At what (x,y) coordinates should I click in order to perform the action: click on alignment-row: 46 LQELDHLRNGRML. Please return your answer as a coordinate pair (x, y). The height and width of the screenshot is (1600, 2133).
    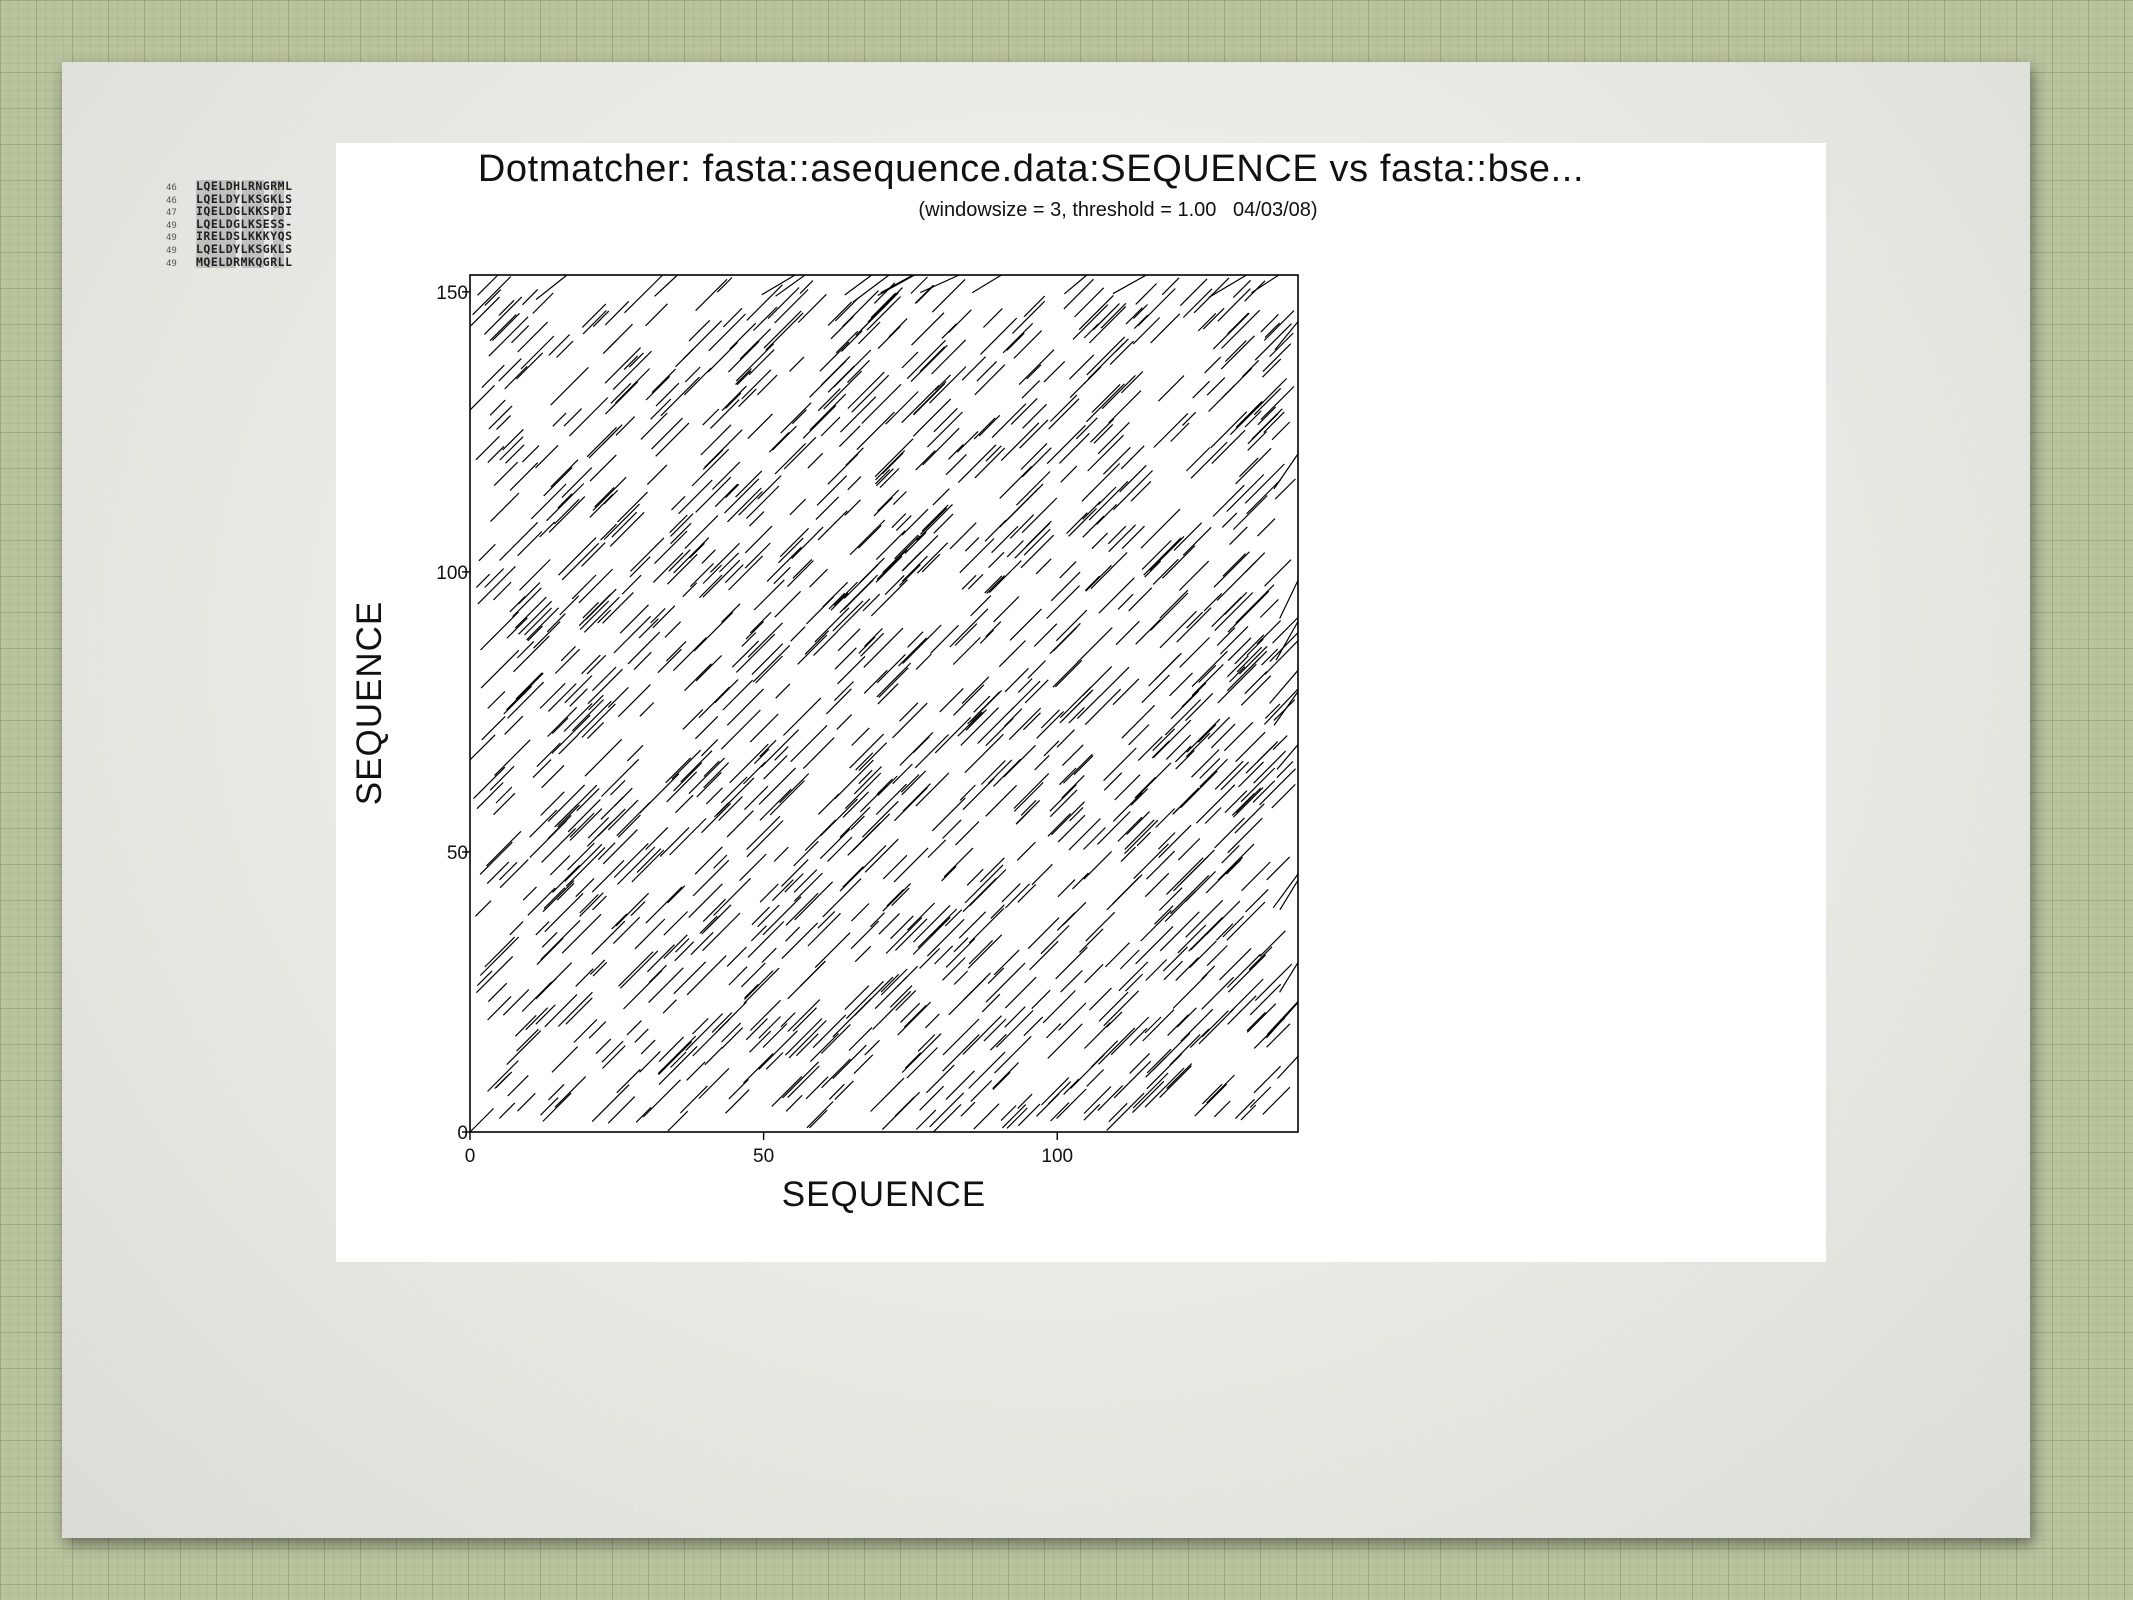
    Looking at the image, I should click on (251, 186).